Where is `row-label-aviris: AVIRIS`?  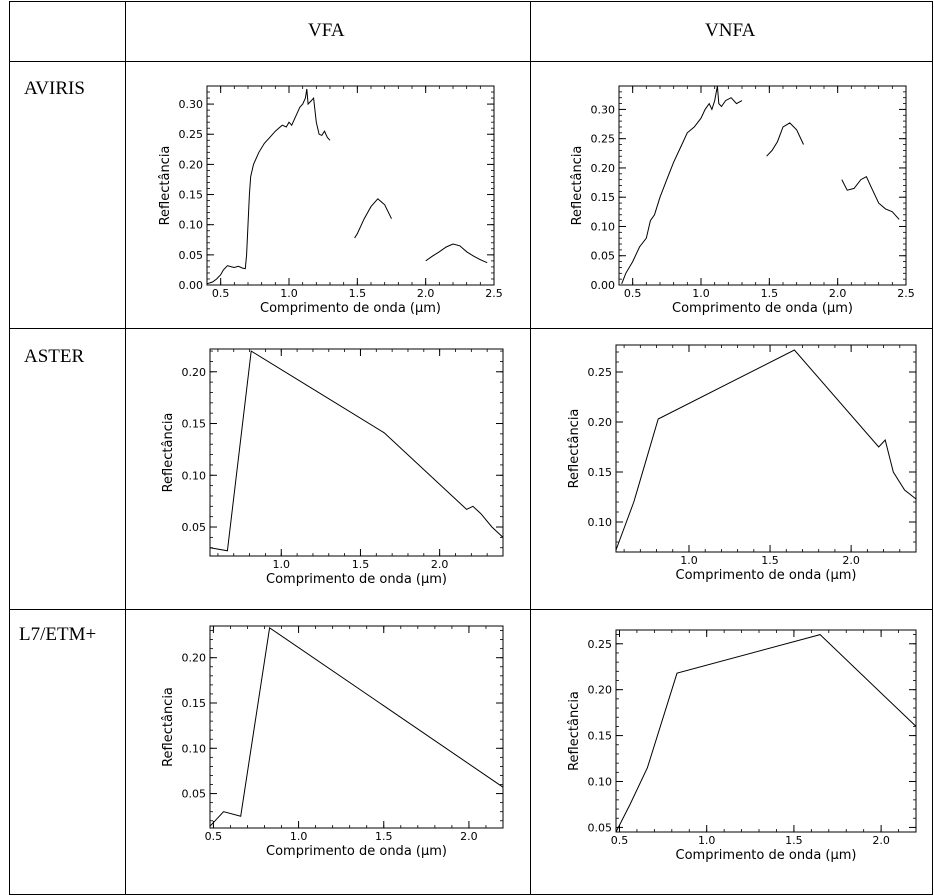
row-label-aviris: AVIRIS is located at coordinates (54, 88).